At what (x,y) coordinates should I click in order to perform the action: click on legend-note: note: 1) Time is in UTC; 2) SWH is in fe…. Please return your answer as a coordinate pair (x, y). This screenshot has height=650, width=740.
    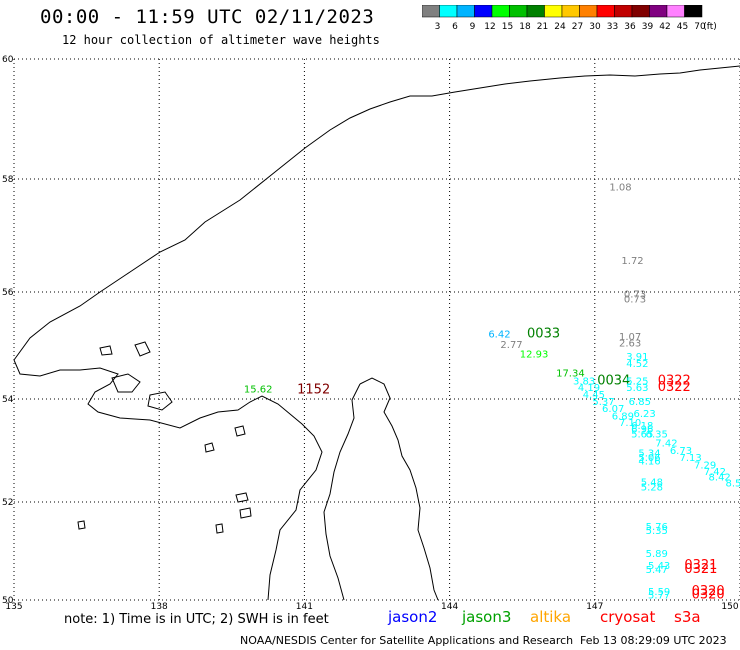
    Looking at the image, I should click on (196, 619).